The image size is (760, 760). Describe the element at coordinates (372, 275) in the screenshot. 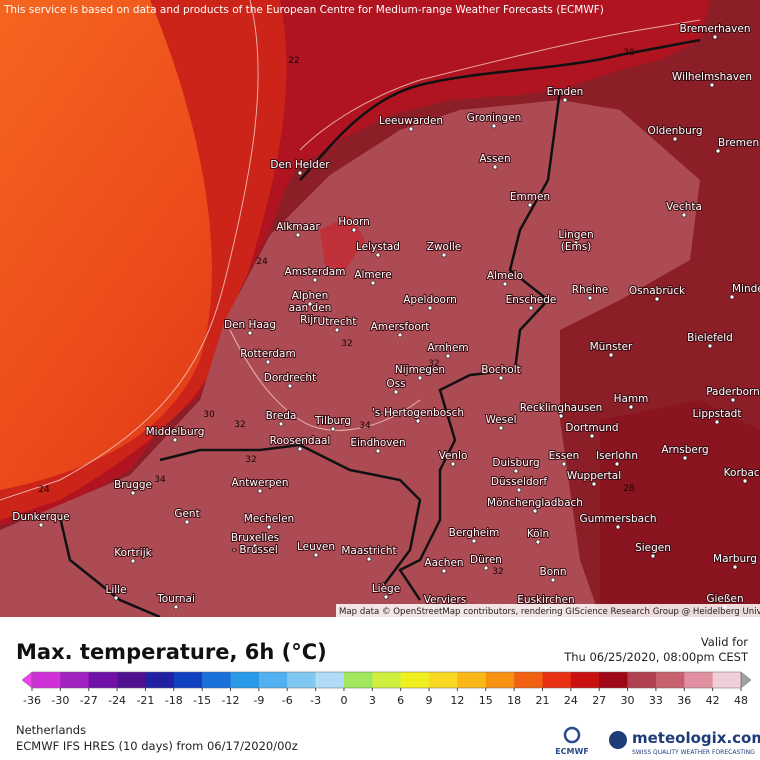

I see `city-label: Almere` at that location.